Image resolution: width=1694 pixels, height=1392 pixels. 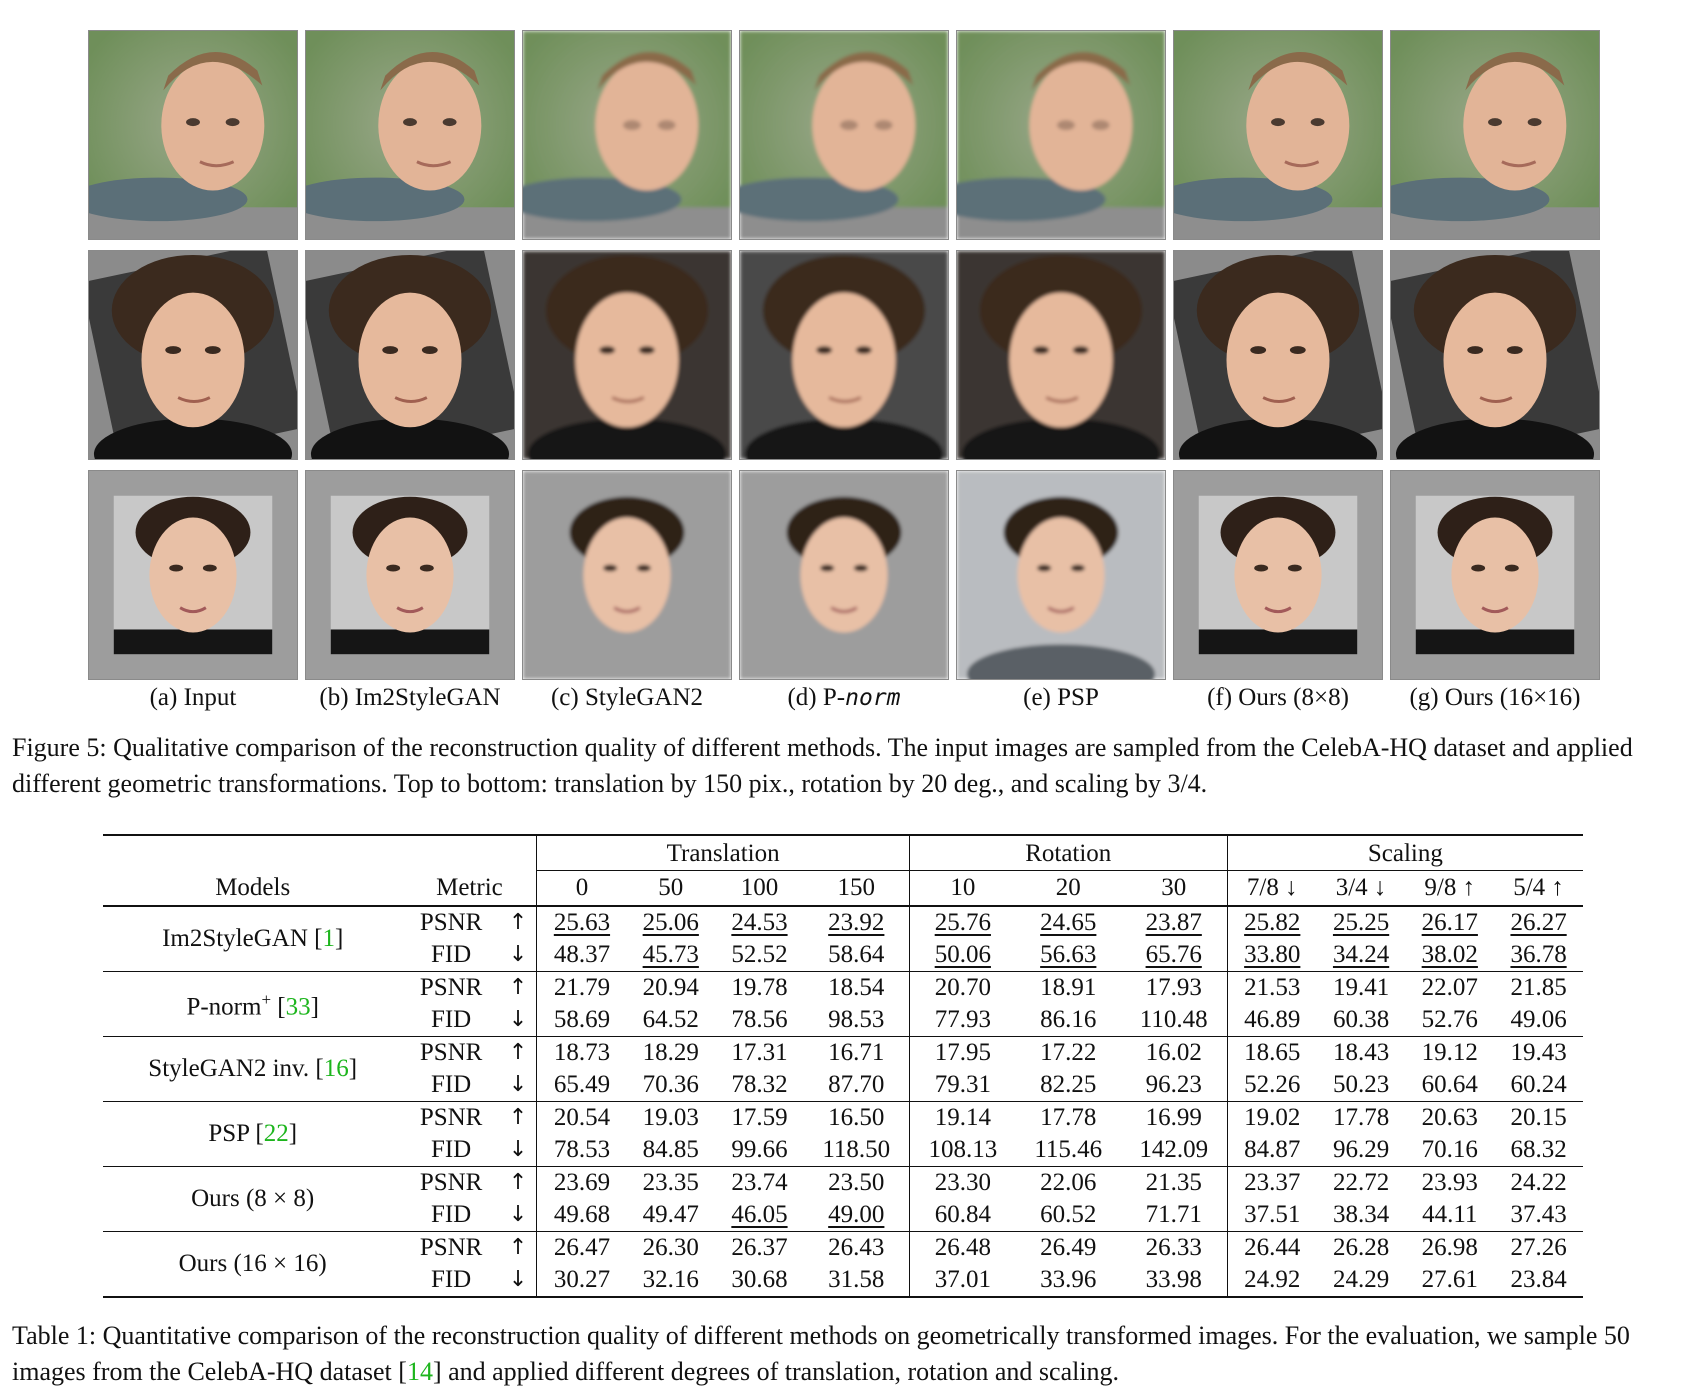 I want to click on table-cell: 30.68, so click(x=759, y=1279).